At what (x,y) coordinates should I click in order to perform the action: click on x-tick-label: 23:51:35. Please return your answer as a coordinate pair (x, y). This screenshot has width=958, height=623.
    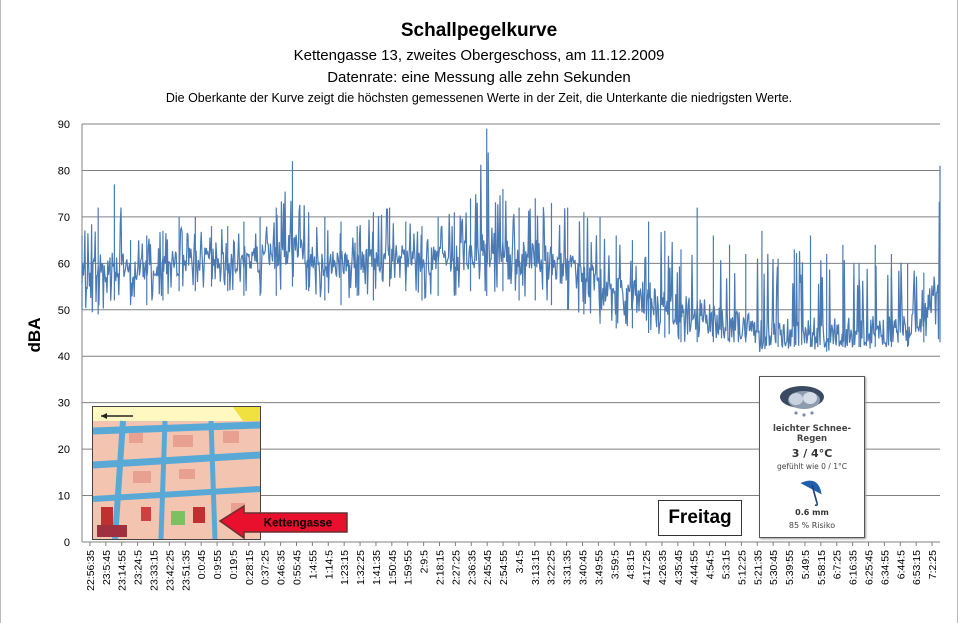
    Looking at the image, I should click on (186, 570).